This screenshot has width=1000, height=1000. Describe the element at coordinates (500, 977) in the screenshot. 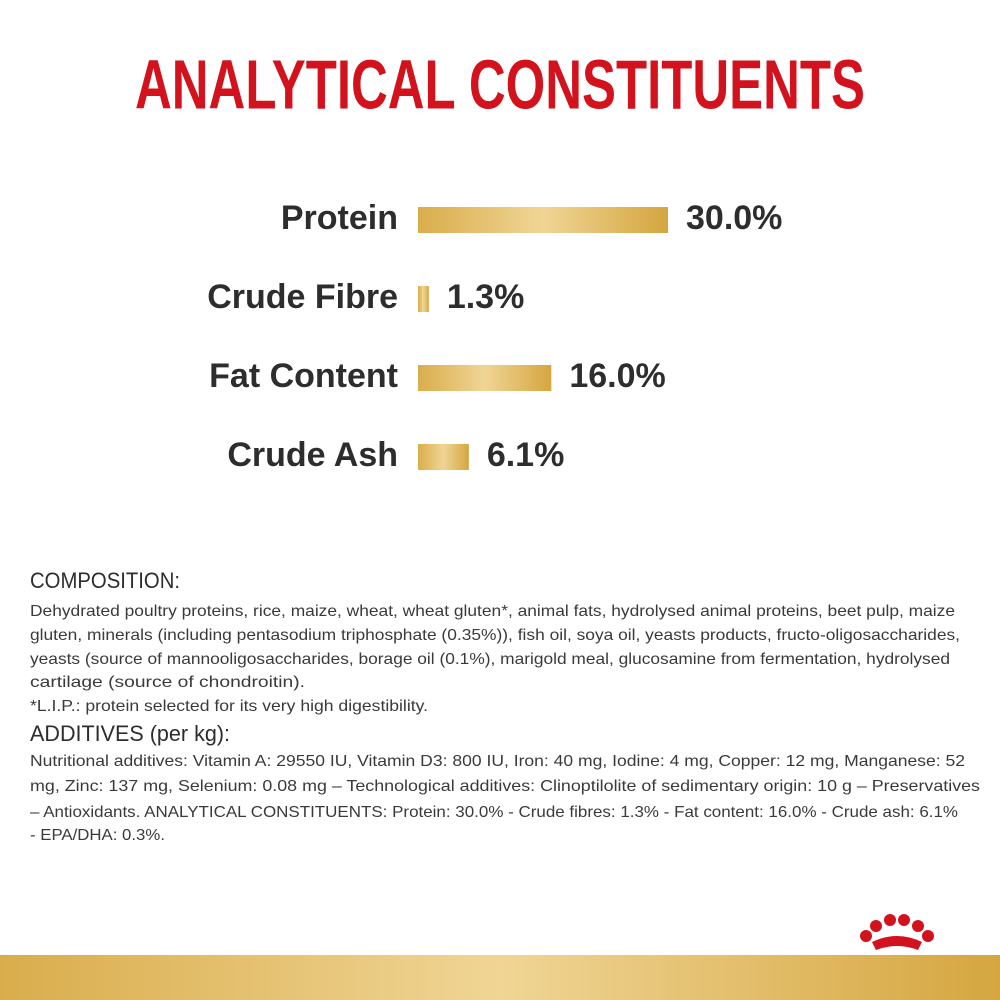

I see `footer-band` at that location.